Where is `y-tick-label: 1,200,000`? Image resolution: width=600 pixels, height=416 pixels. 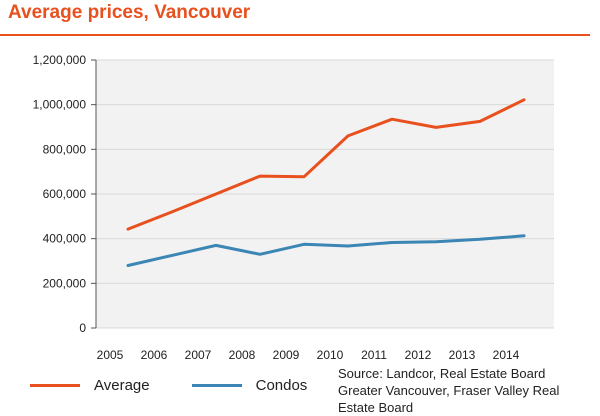 y-tick-label: 1,200,000 is located at coordinates (60, 60).